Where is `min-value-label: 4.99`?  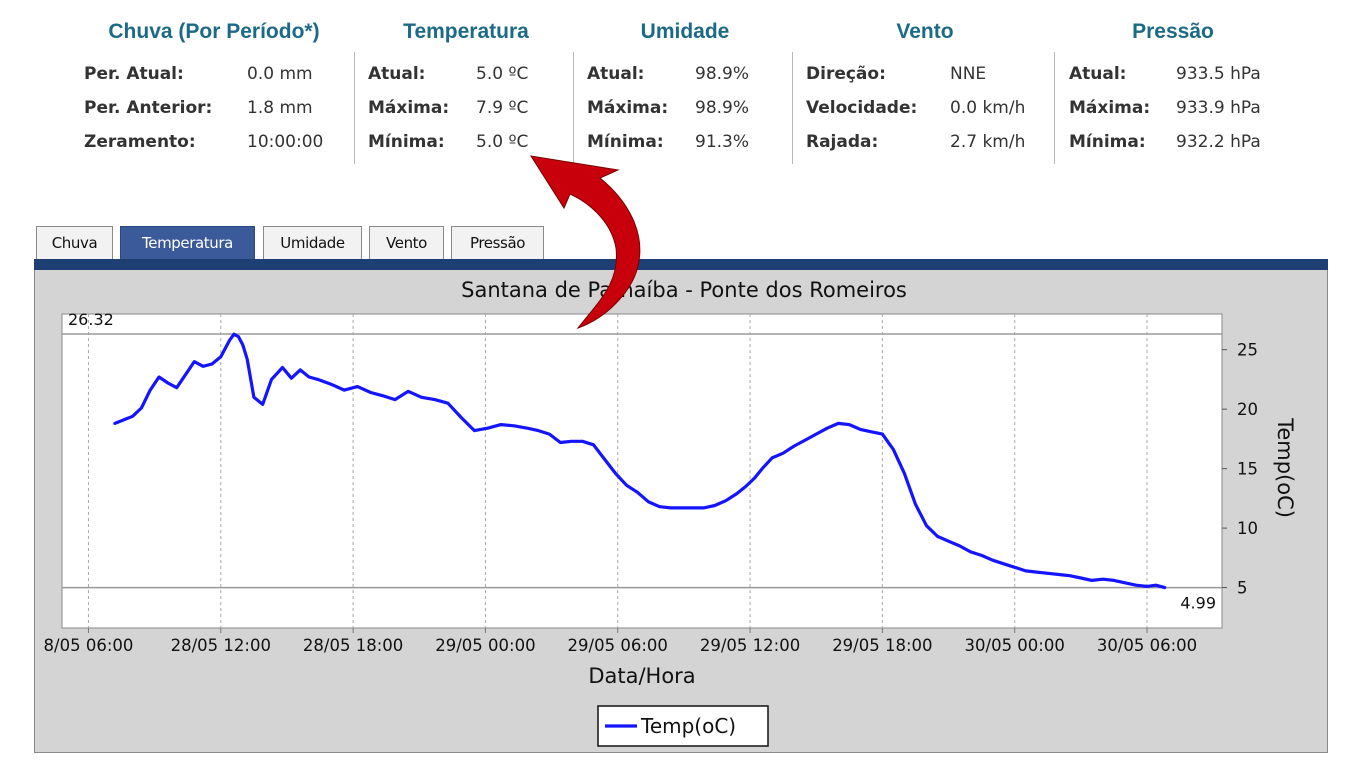
min-value-label: 4.99 is located at coordinates (1198, 603).